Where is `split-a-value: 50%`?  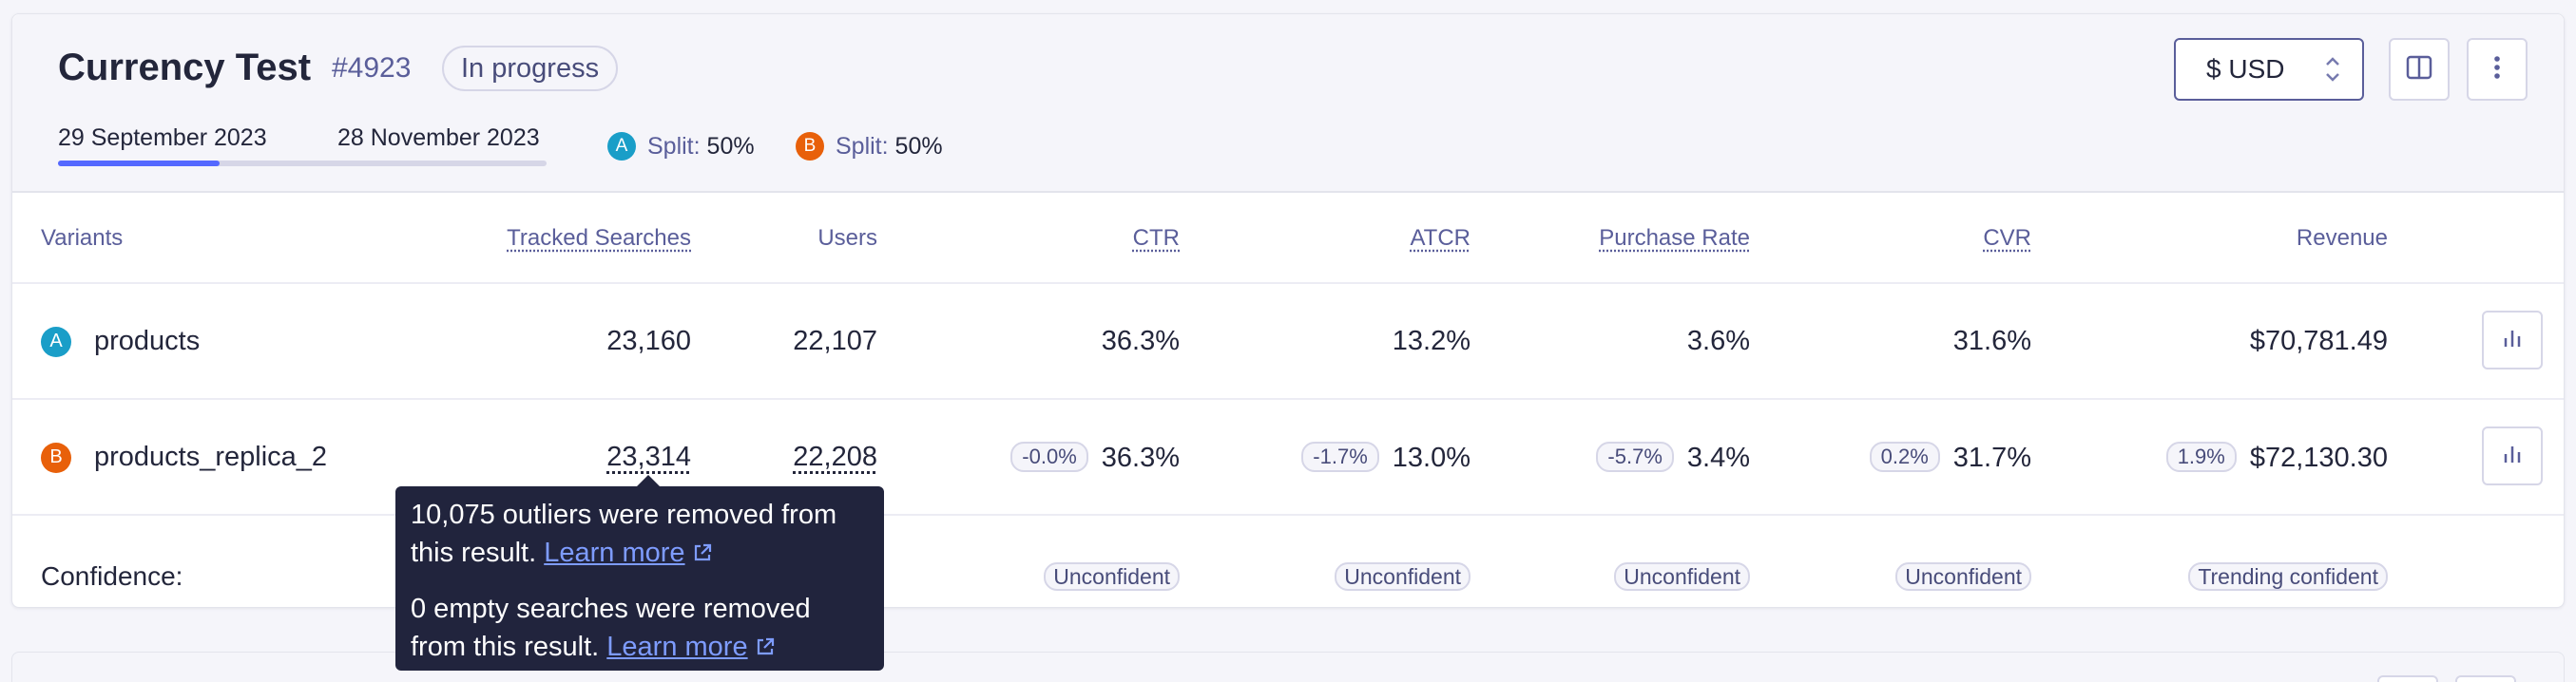
split-a-value: 50% is located at coordinates (730, 146).